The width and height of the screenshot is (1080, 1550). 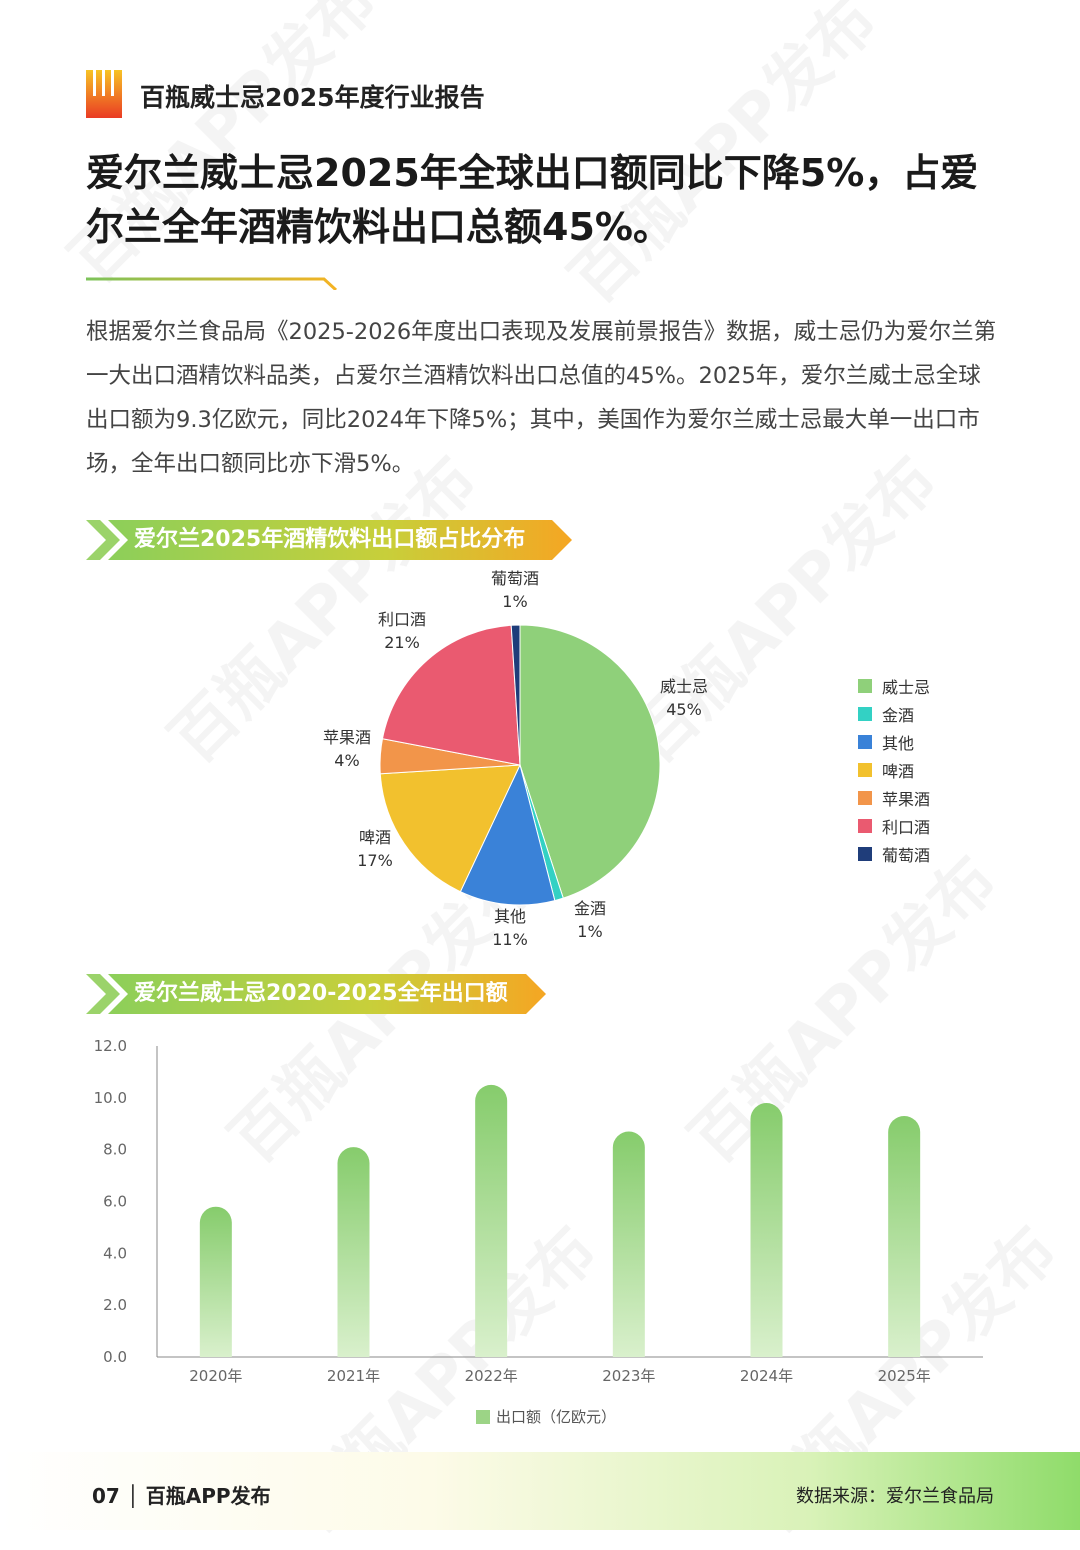 What do you see at coordinates (104, 94) in the screenshot?
I see `report-logo-icon` at bounding box center [104, 94].